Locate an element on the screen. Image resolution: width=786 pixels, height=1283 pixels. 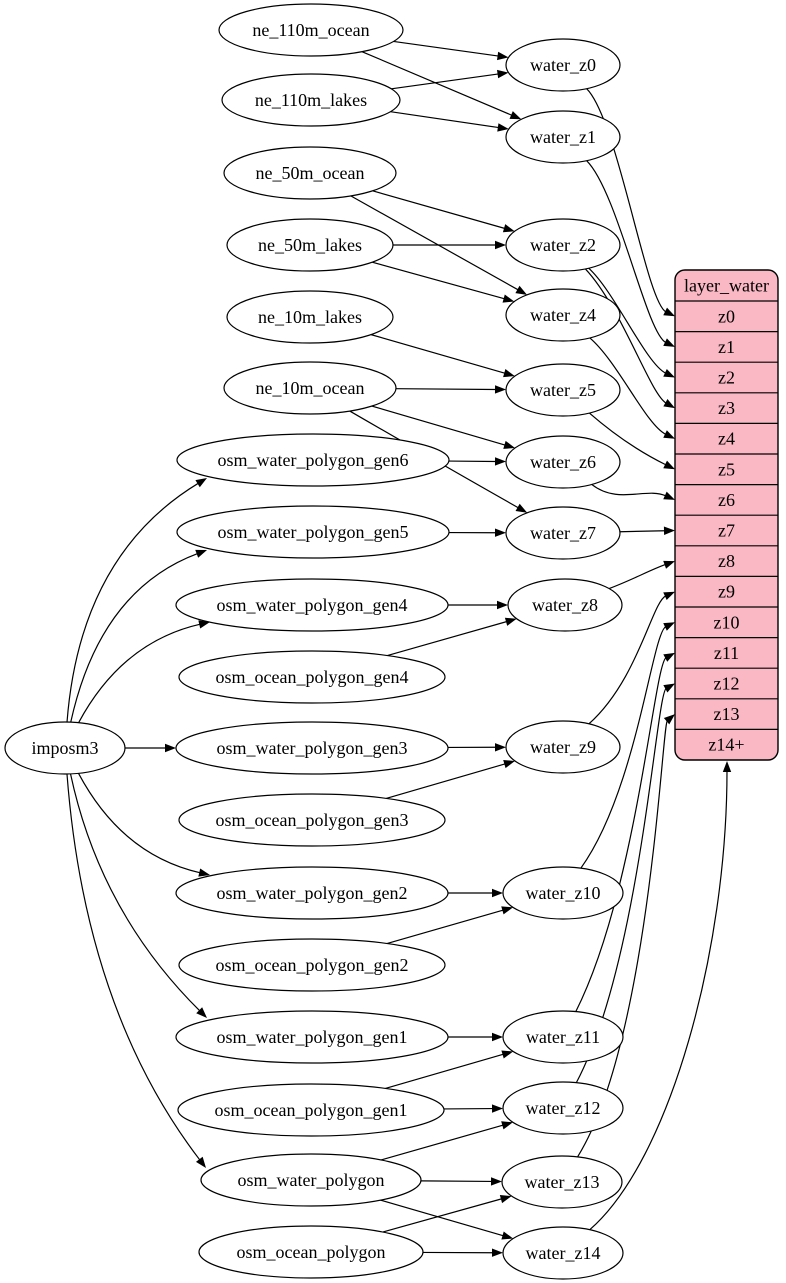
arrowhead-water_z13-to-z13 is located at coordinates (669, 719).